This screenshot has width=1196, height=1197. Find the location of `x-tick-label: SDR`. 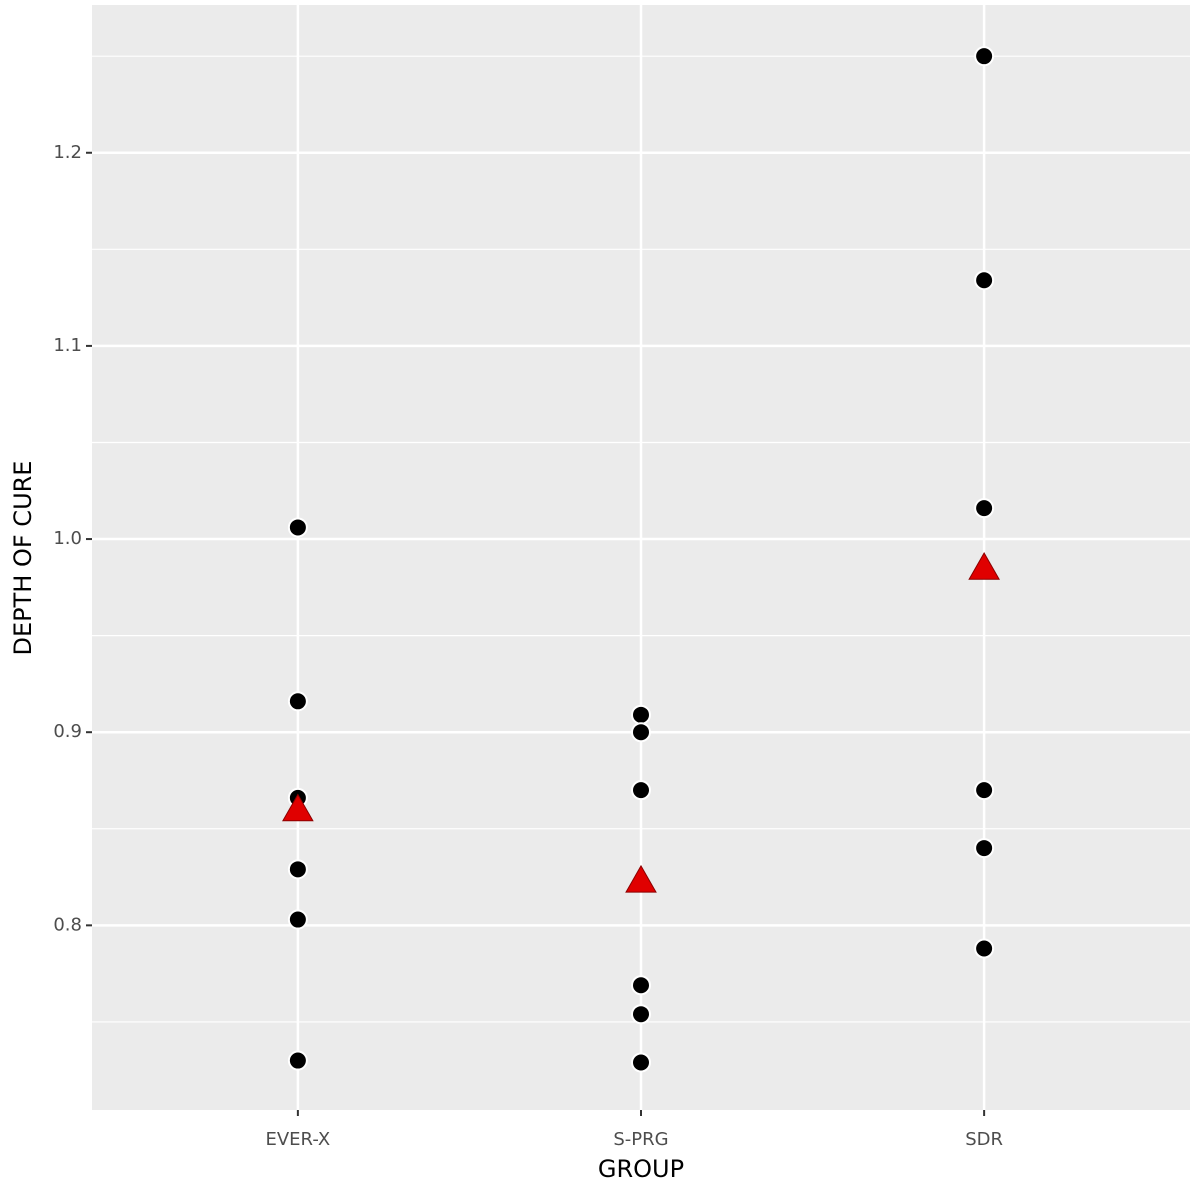

x-tick-label: SDR is located at coordinates (984, 1139).